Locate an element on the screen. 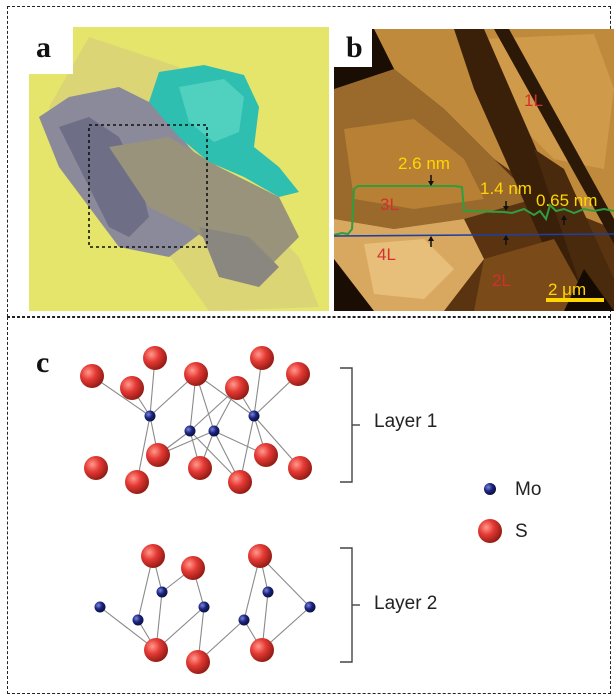 This screenshot has height=699, width=614. layer-1-label: Layer 1 is located at coordinates (406, 421).